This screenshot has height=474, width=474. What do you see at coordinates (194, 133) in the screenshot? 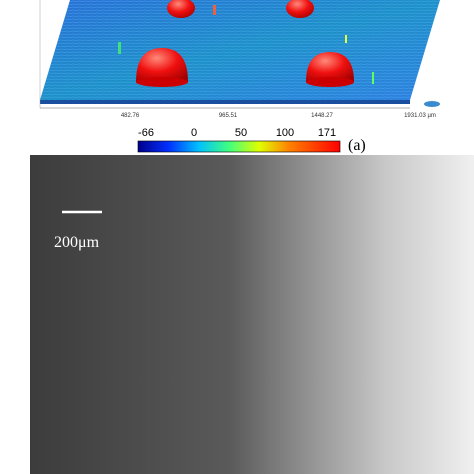
I see `colorbar-tick-label: 0` at bounding box center [194, 133].